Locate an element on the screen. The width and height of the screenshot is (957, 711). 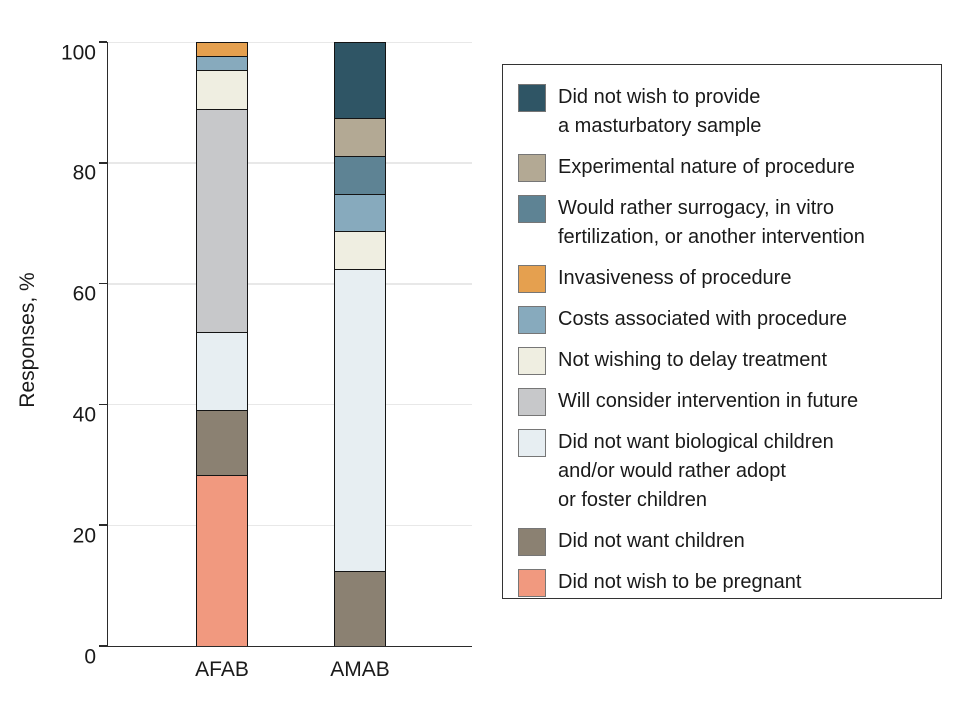
y-axis-title: Responses, % is located at coordinates (27, 340).